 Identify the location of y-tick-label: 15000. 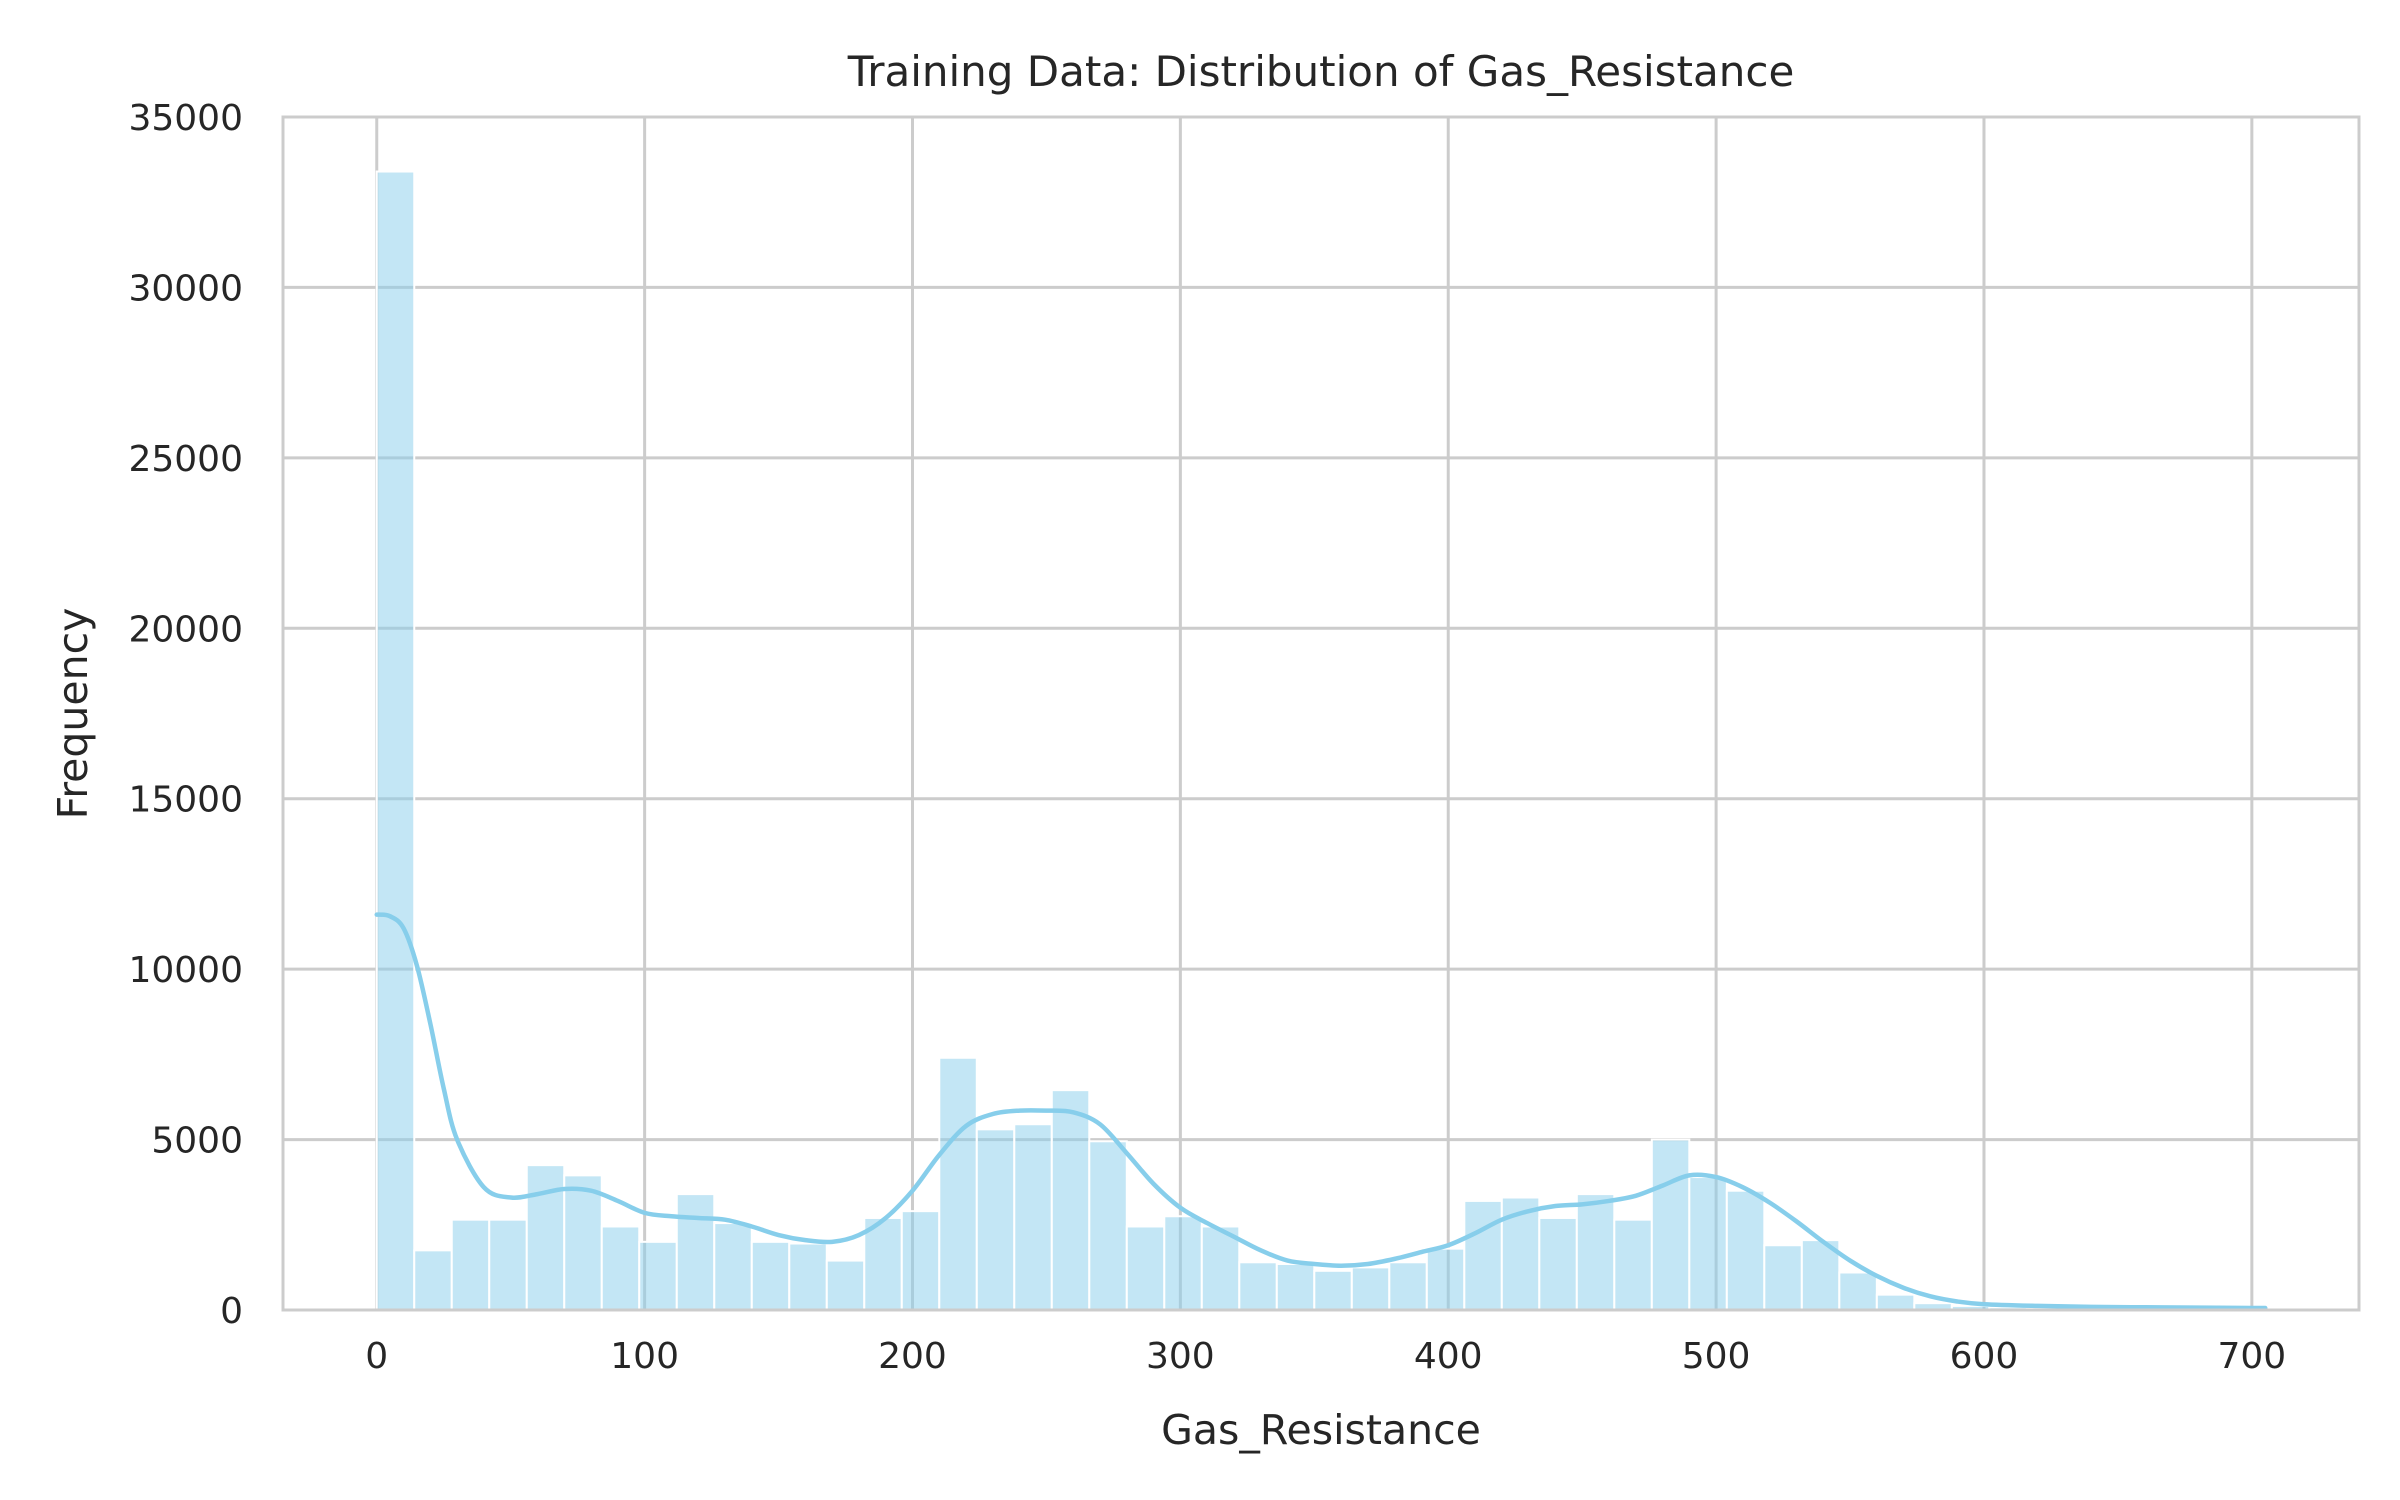
(185, 800).